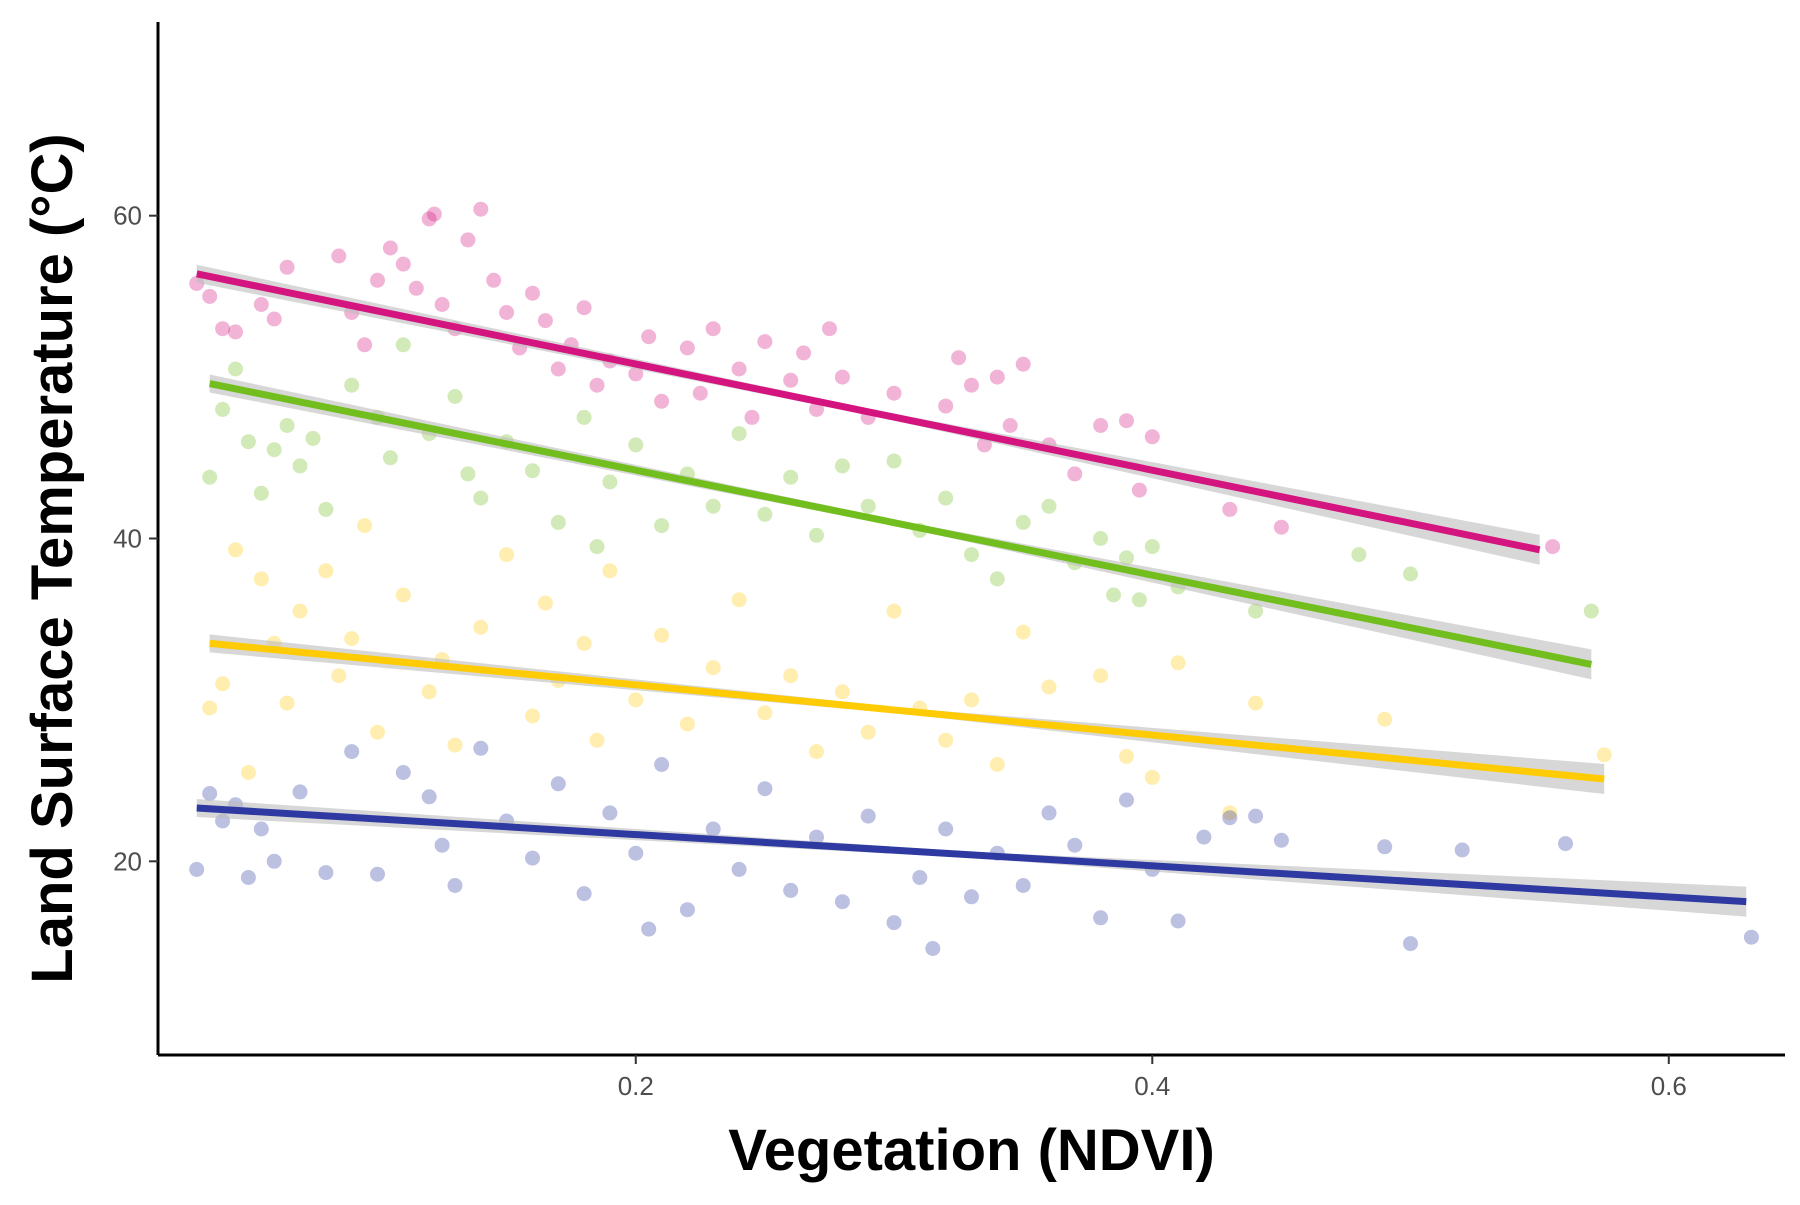  Describe the element at coordinates (52, 558) in the screenshot. I see `y-axis-title: Land Surface Temperature (°C)` at that location.